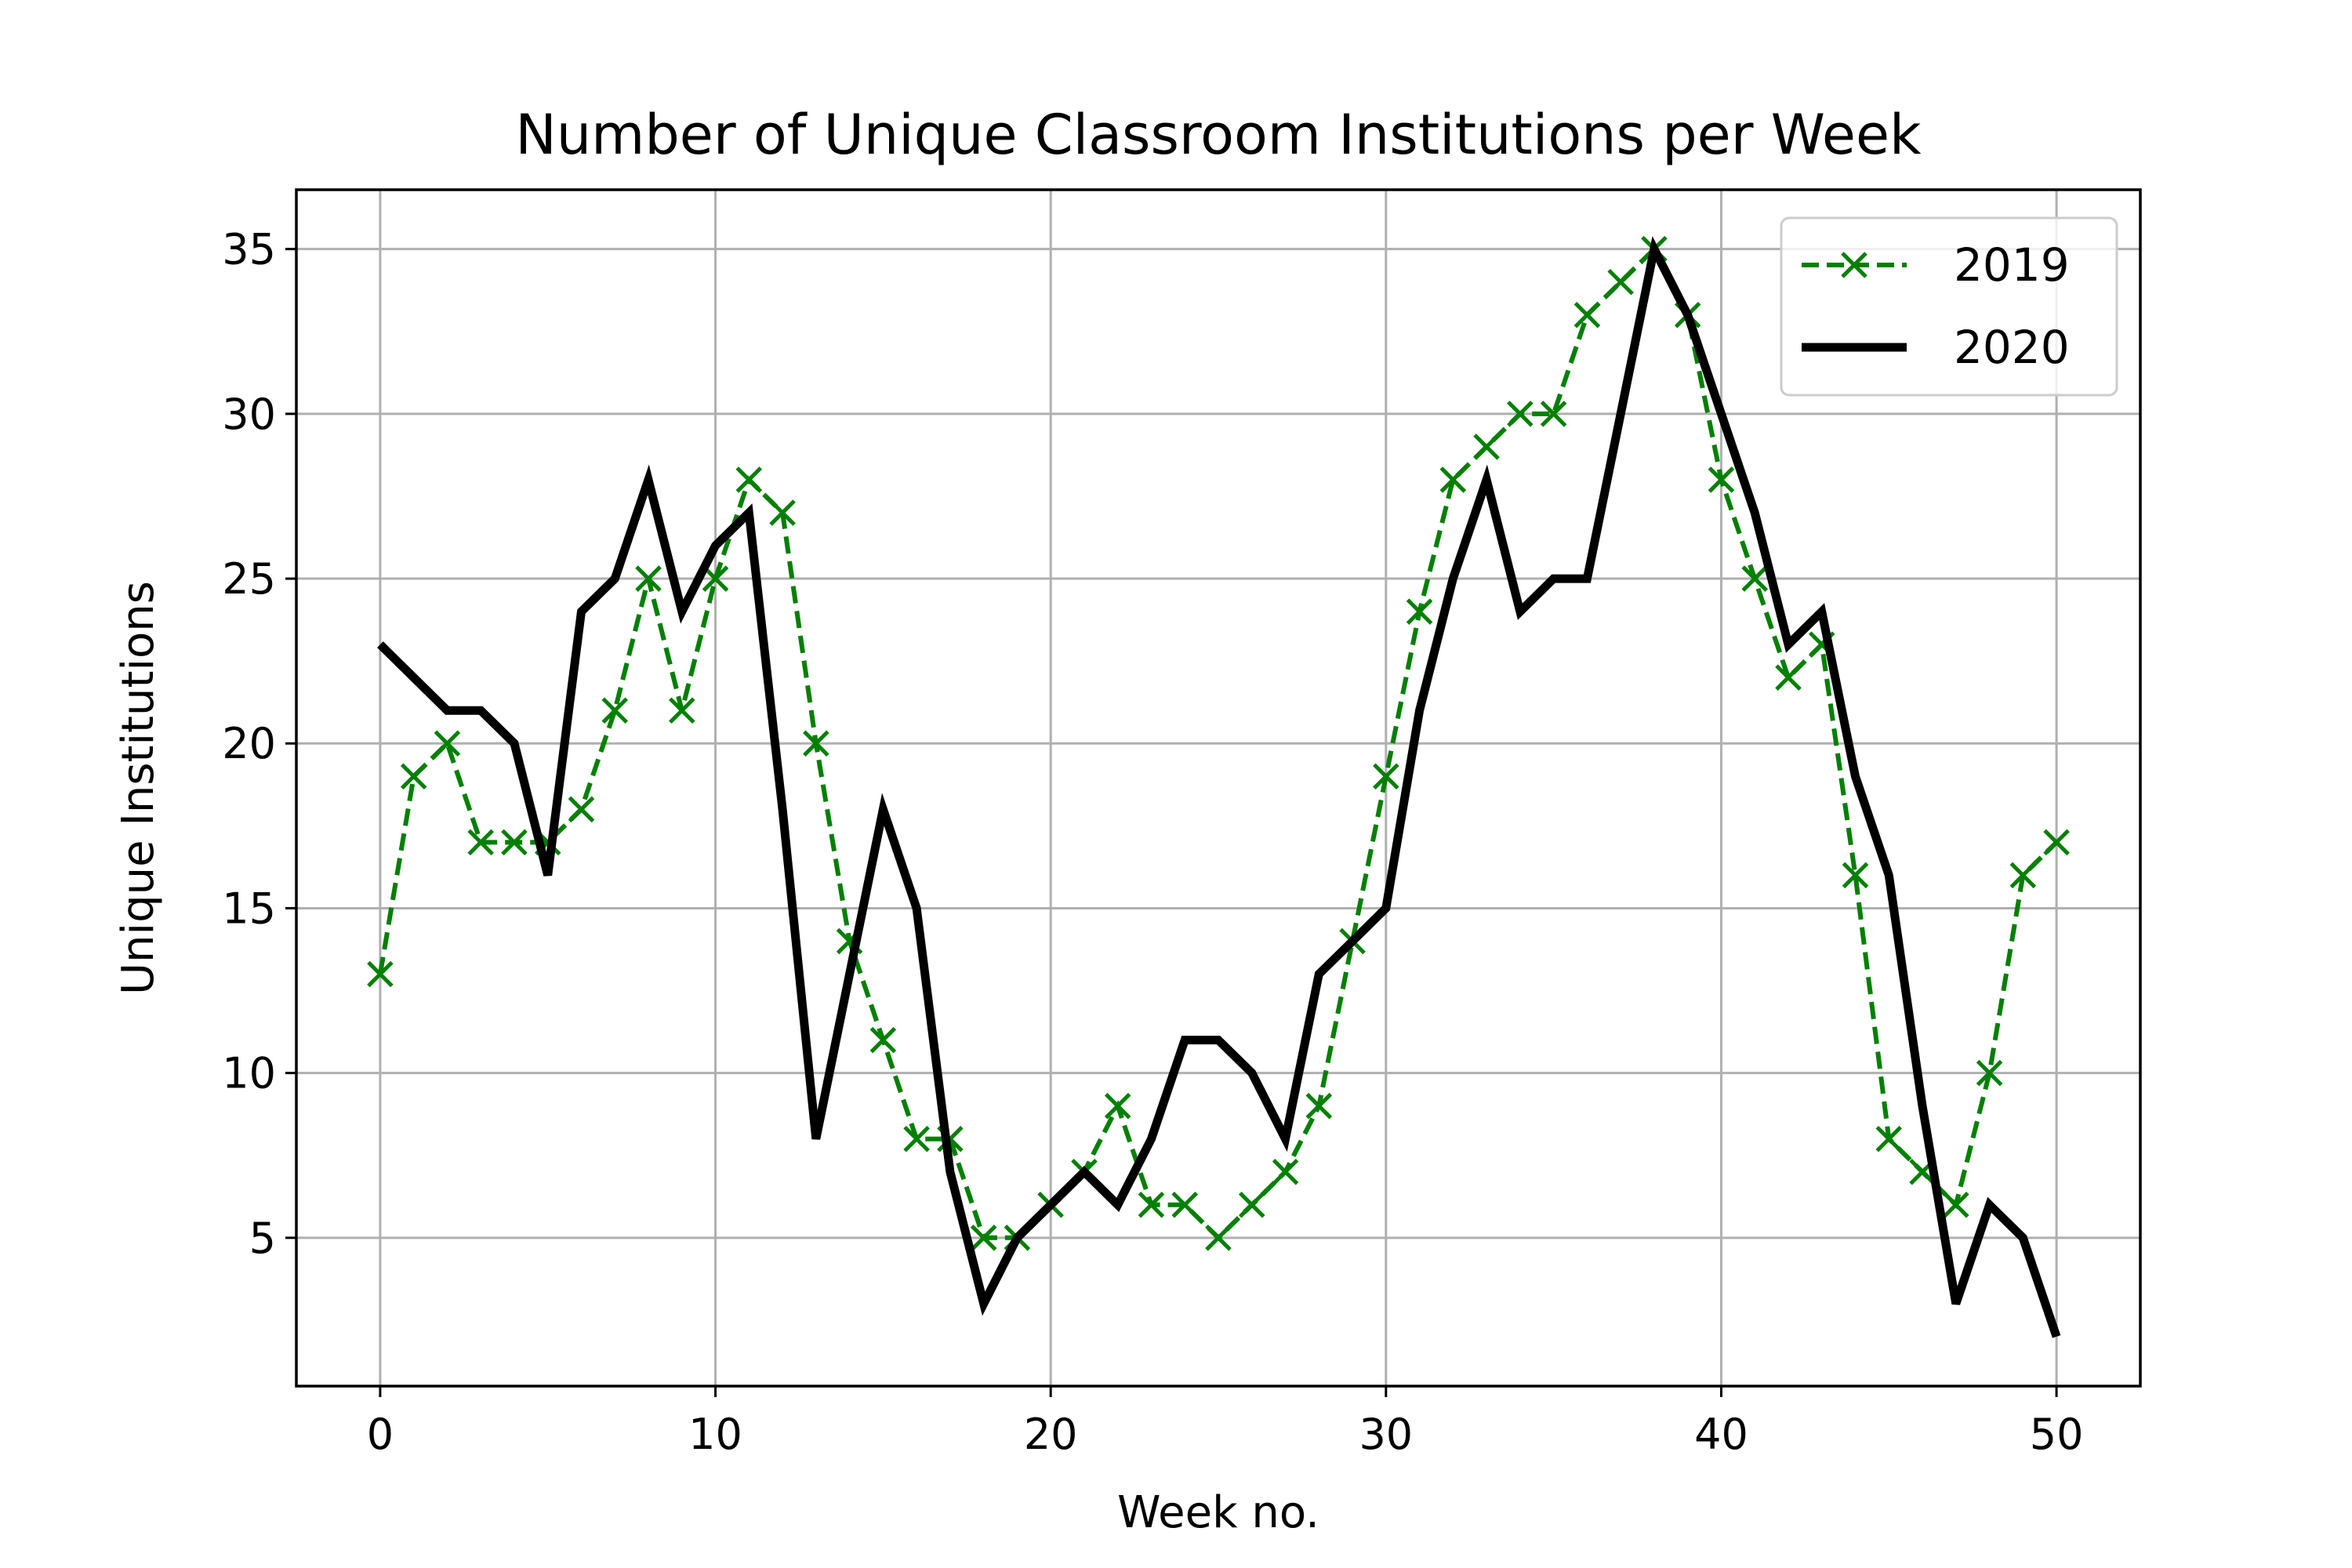 This screenshot has height=1568, width=2352. I want to click on legend-label: 2019, so click(2012, 265).